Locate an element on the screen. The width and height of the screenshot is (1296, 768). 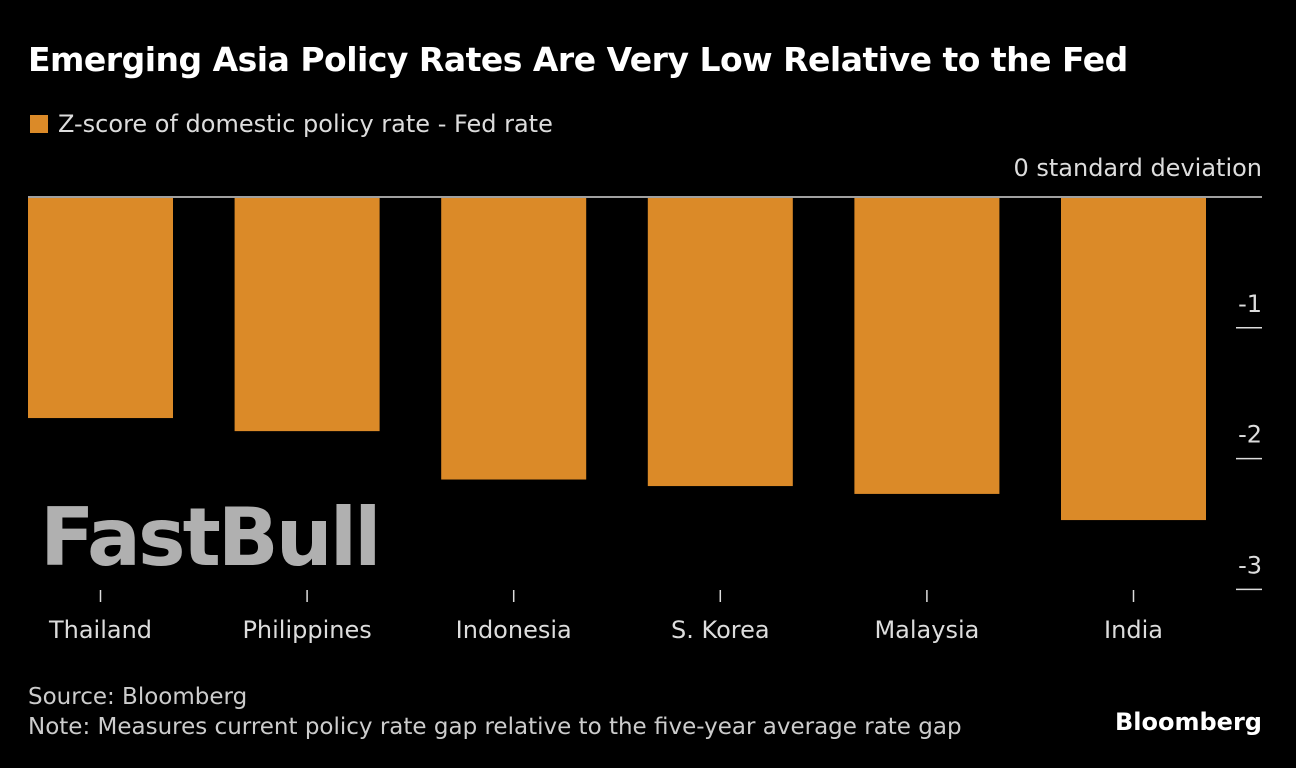
x-tick-label: Malaysia is located at coordinates (926, 630).